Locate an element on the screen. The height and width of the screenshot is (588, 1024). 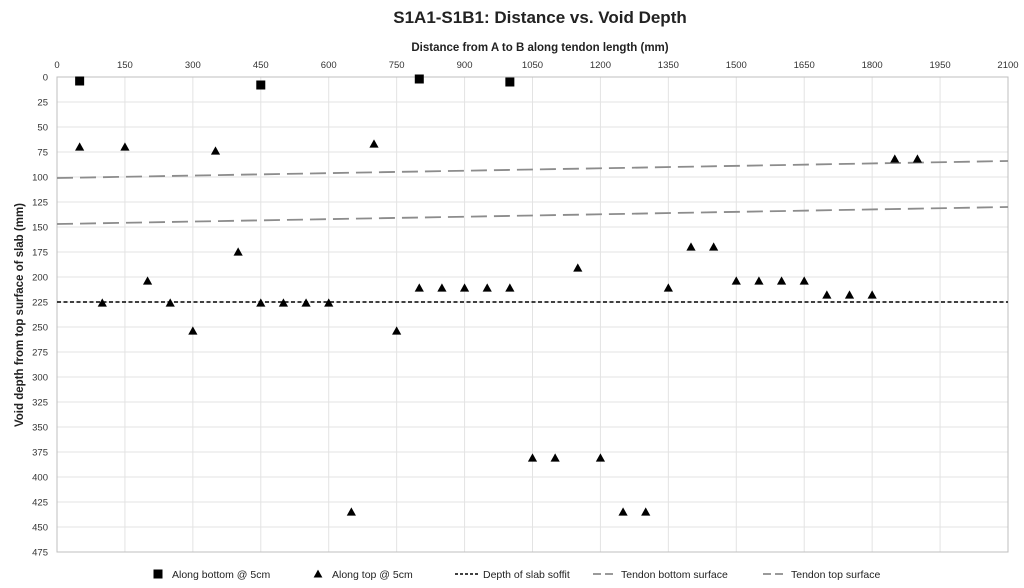
y-tick-label: 25 is located at coordinates (42, 103).